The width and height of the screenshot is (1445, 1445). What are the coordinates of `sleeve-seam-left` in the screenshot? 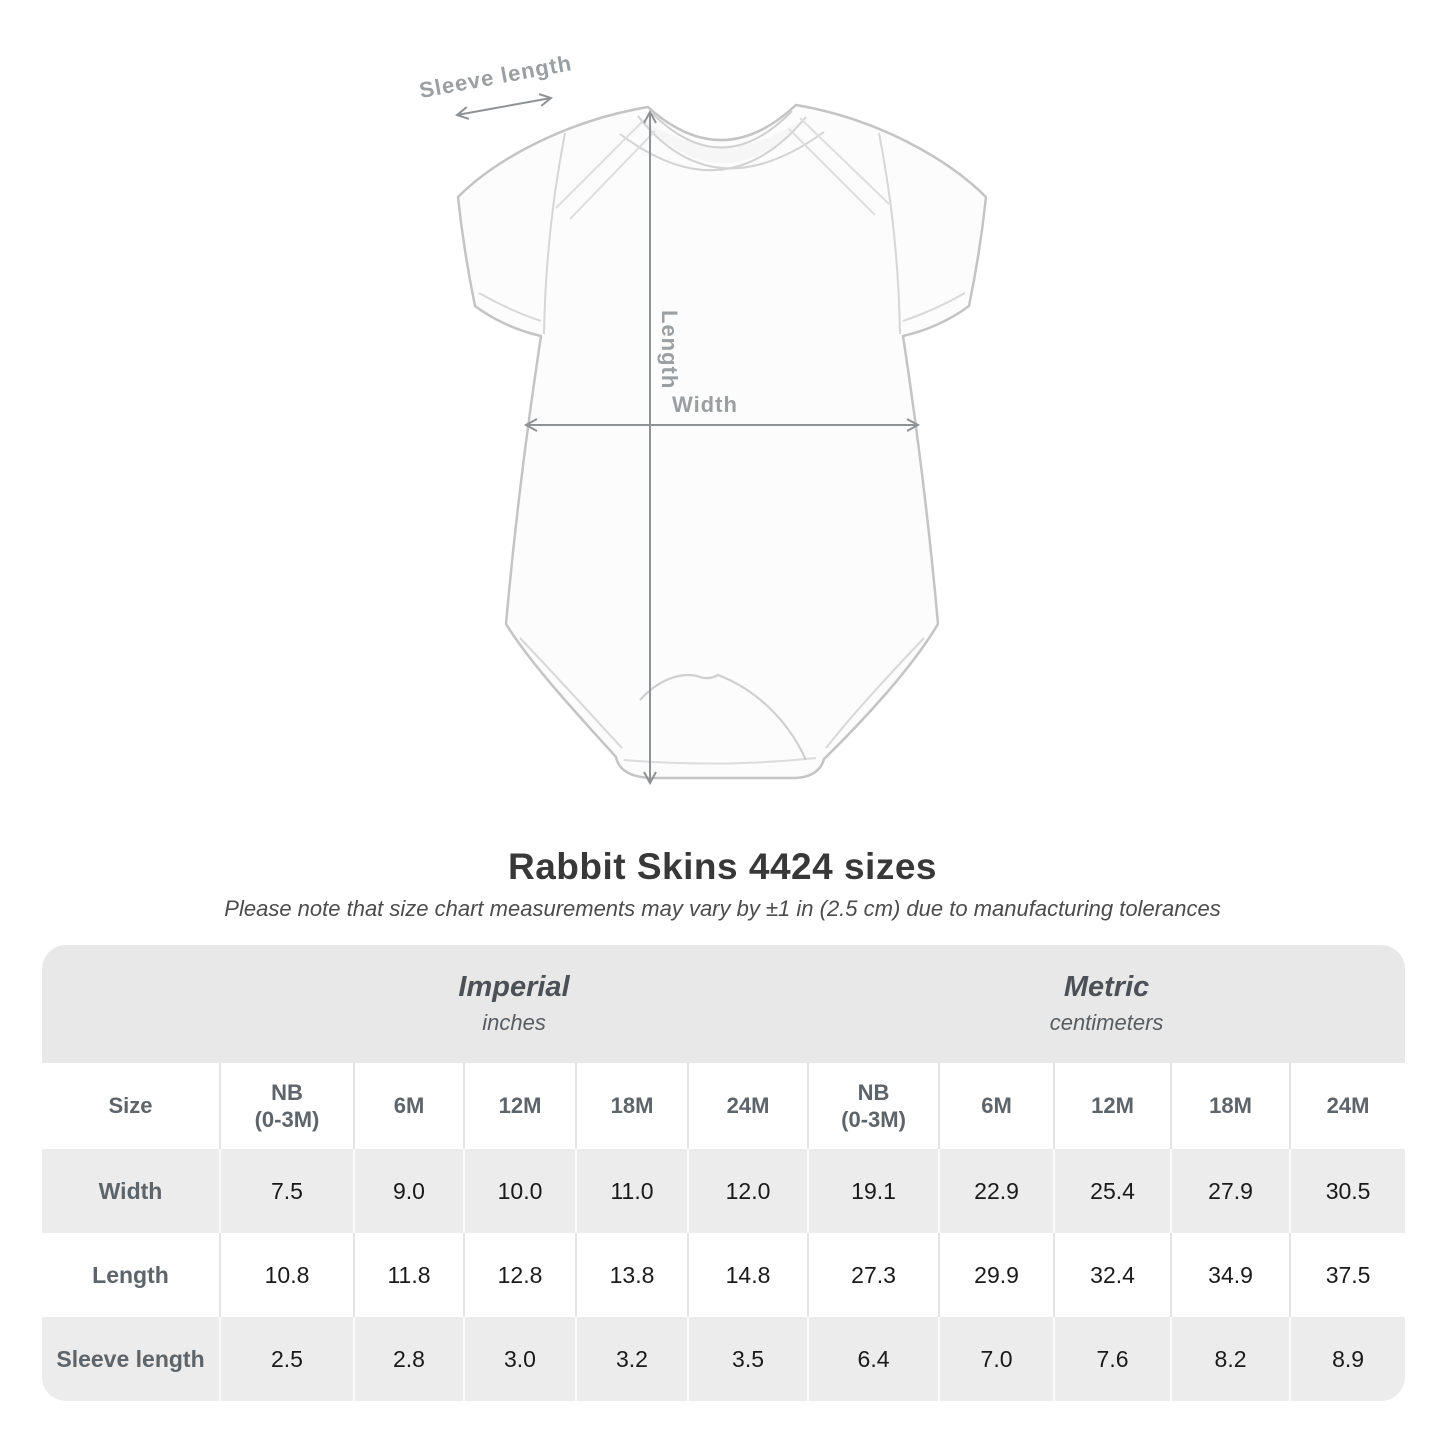 It's located at (554, 233).